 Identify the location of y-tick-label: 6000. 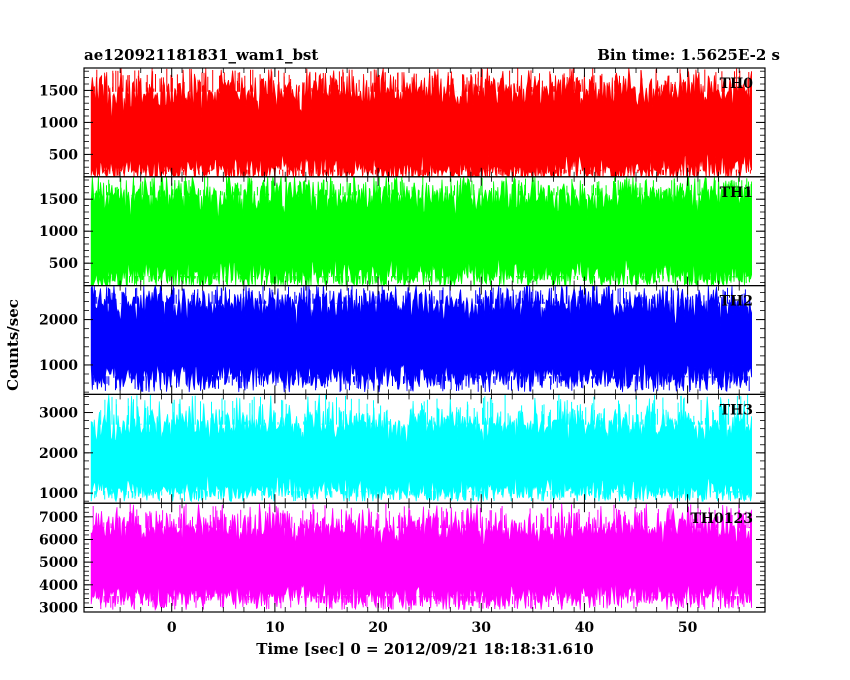
(58, 540).